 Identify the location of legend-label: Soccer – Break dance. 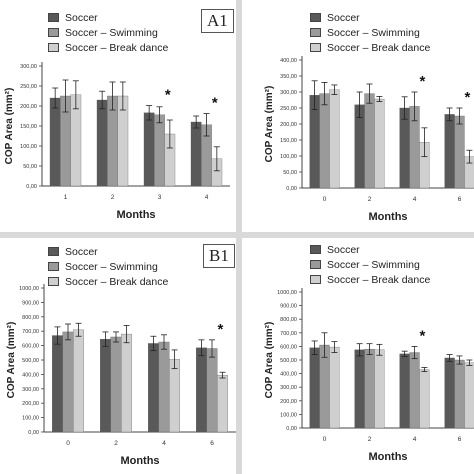
(117, 281).